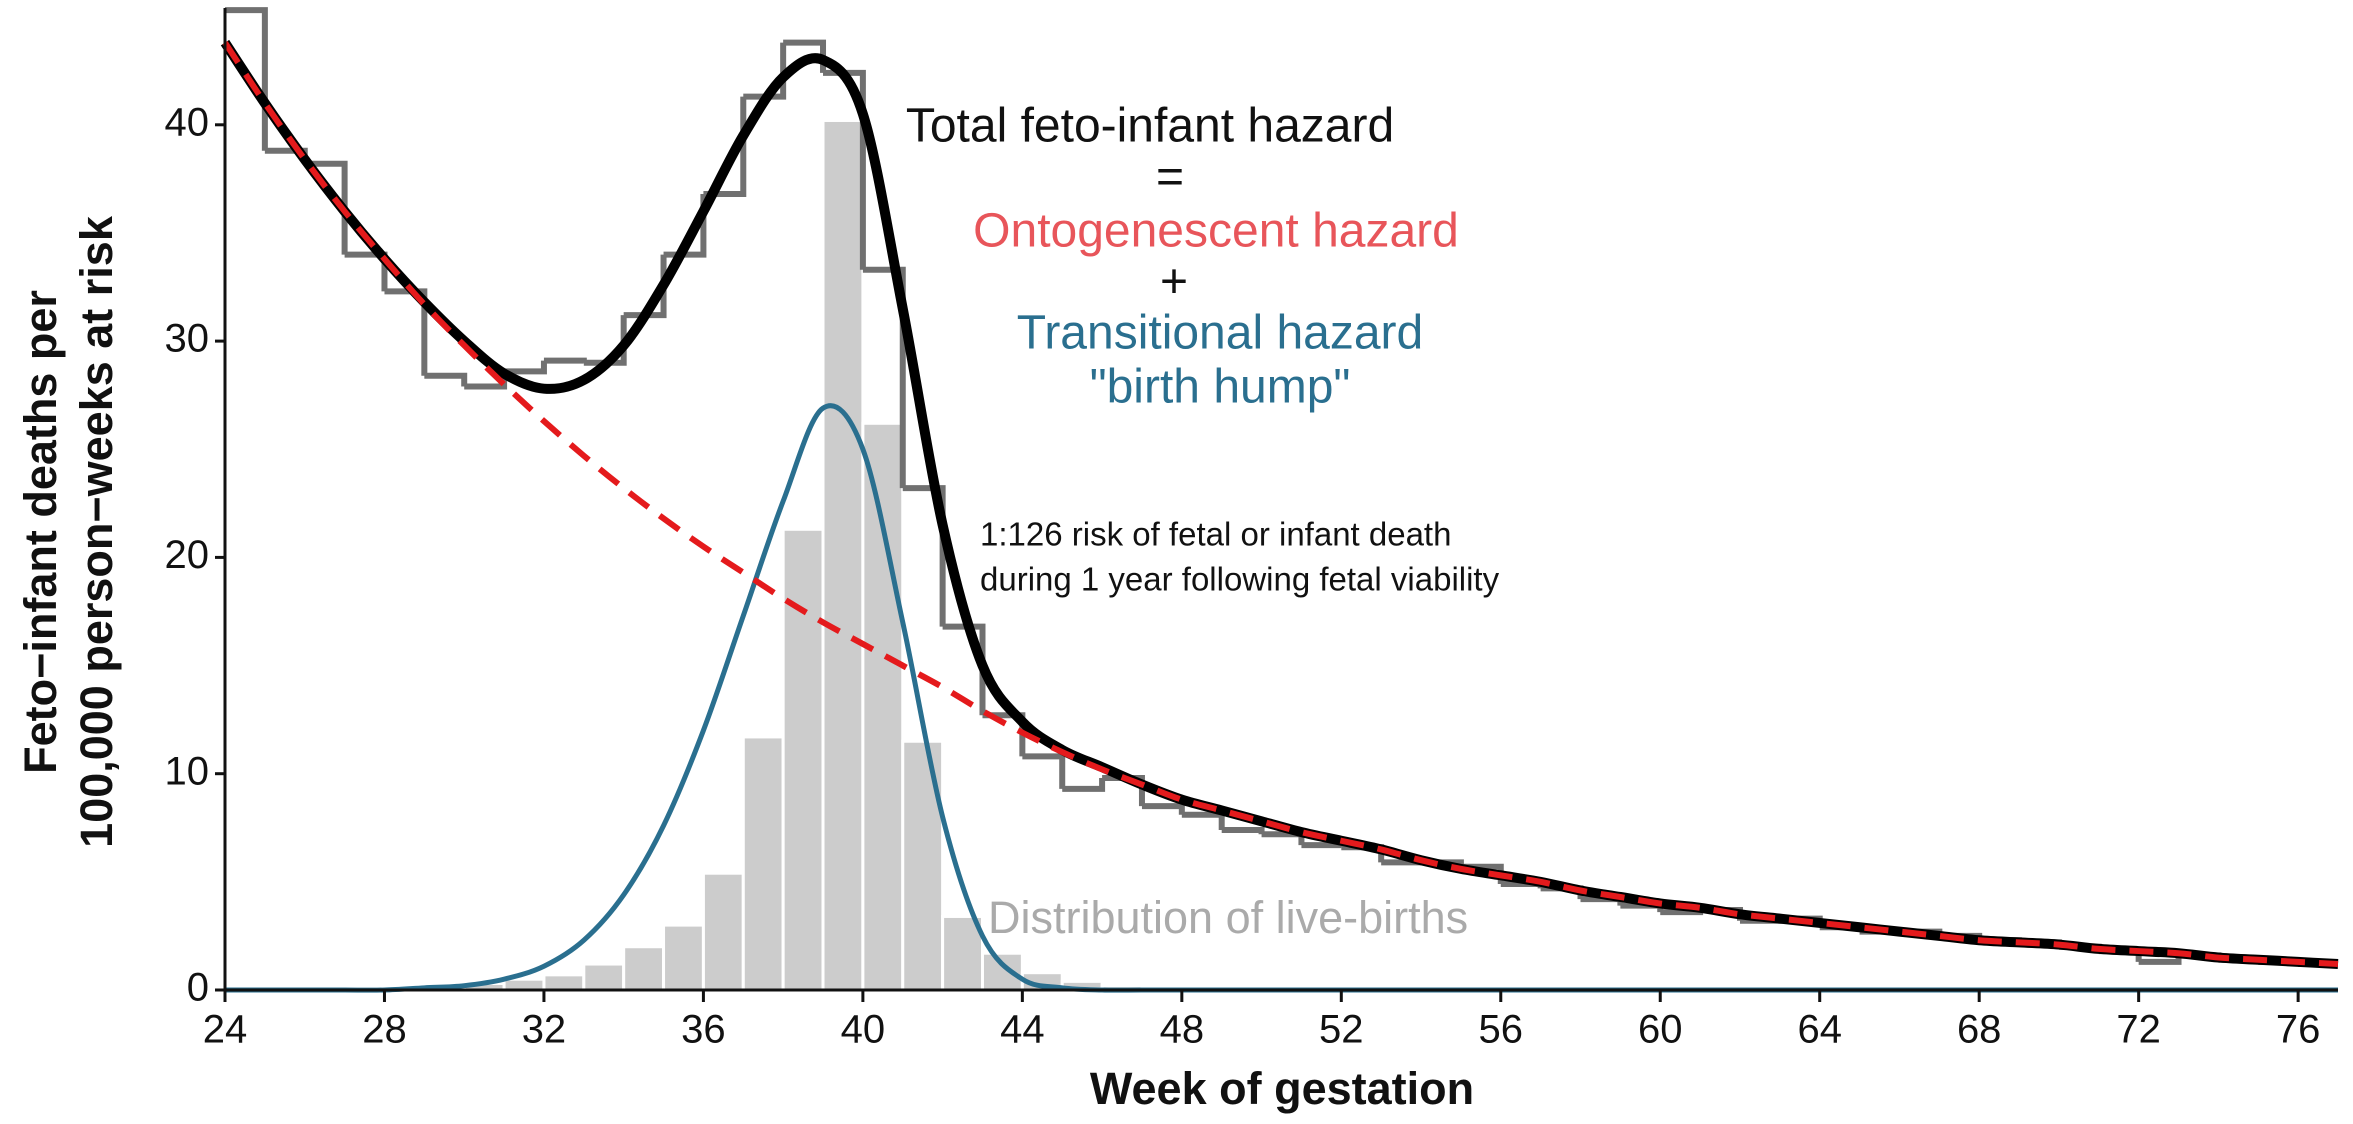 This screenshot has width=2353, height=1124. What do you see at coordinates (1215, 534) in the screenshot?
I see `annotation: 1:126 risk of fetal or infant death` at bounding box center [1215, 534].